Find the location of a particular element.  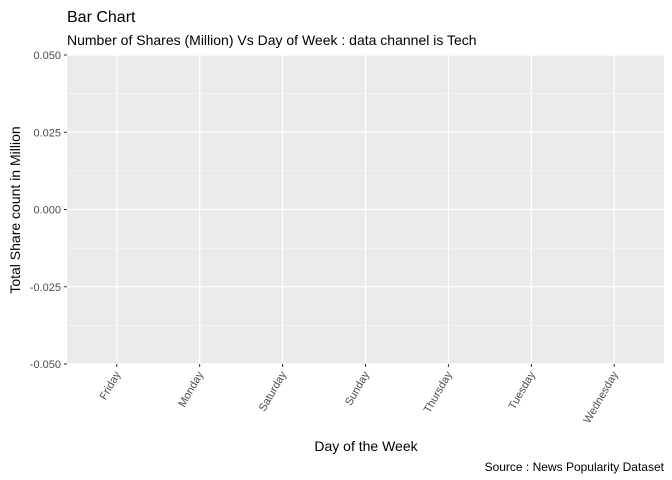

x-tick-label: Wednesday is located at coordinates (602, 397).